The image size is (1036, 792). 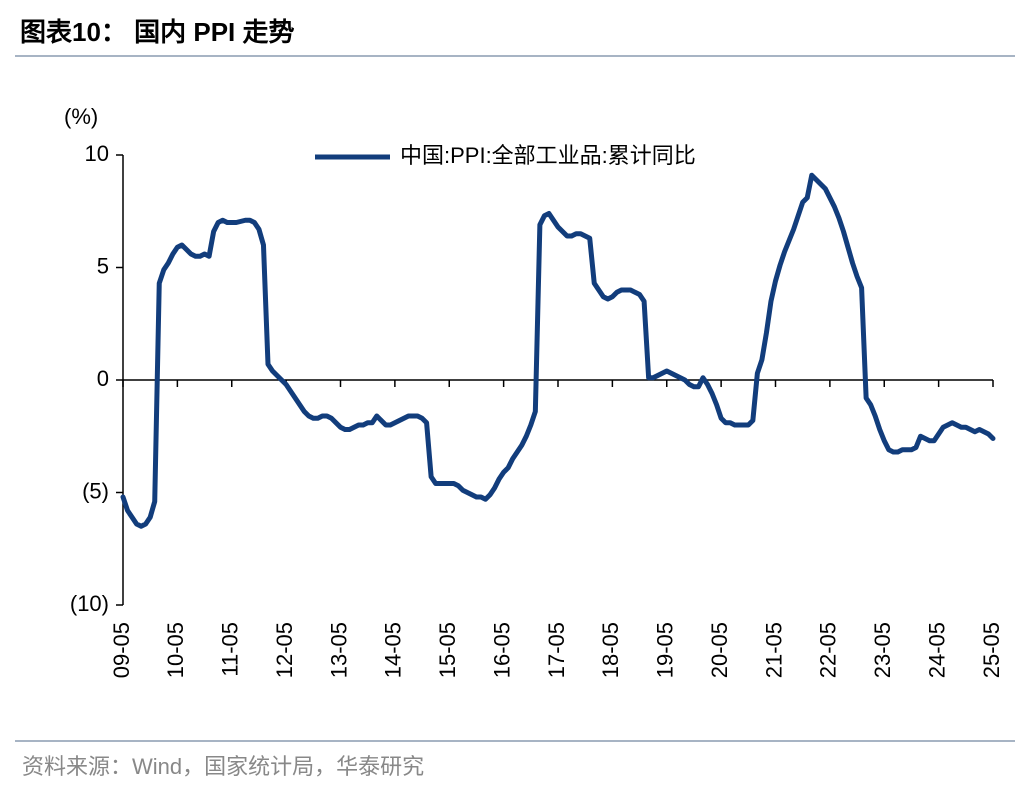 I want to click on x-tick-label: 15-05, so click(x=447, y=650).